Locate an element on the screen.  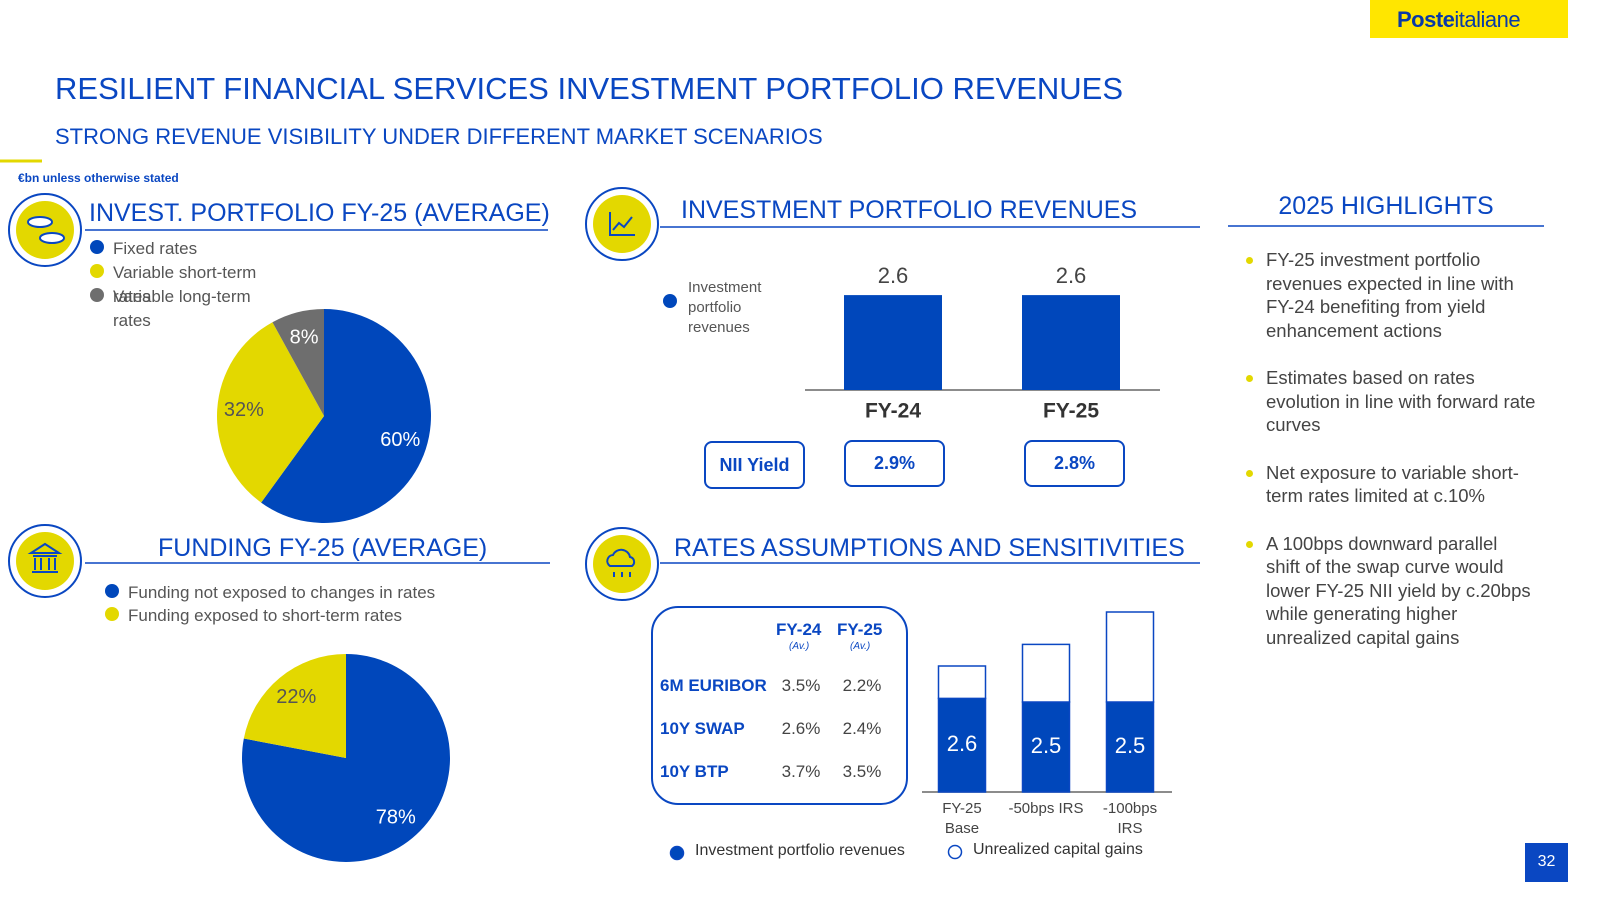
logo-band is located at coordinates (1469, 19).